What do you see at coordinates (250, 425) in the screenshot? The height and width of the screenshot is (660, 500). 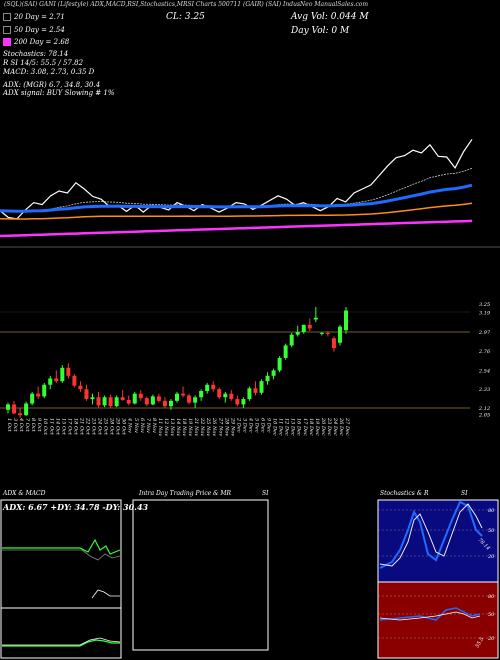 I see `date-tick-label: 4 Dec` at bounding box center [250, 425].